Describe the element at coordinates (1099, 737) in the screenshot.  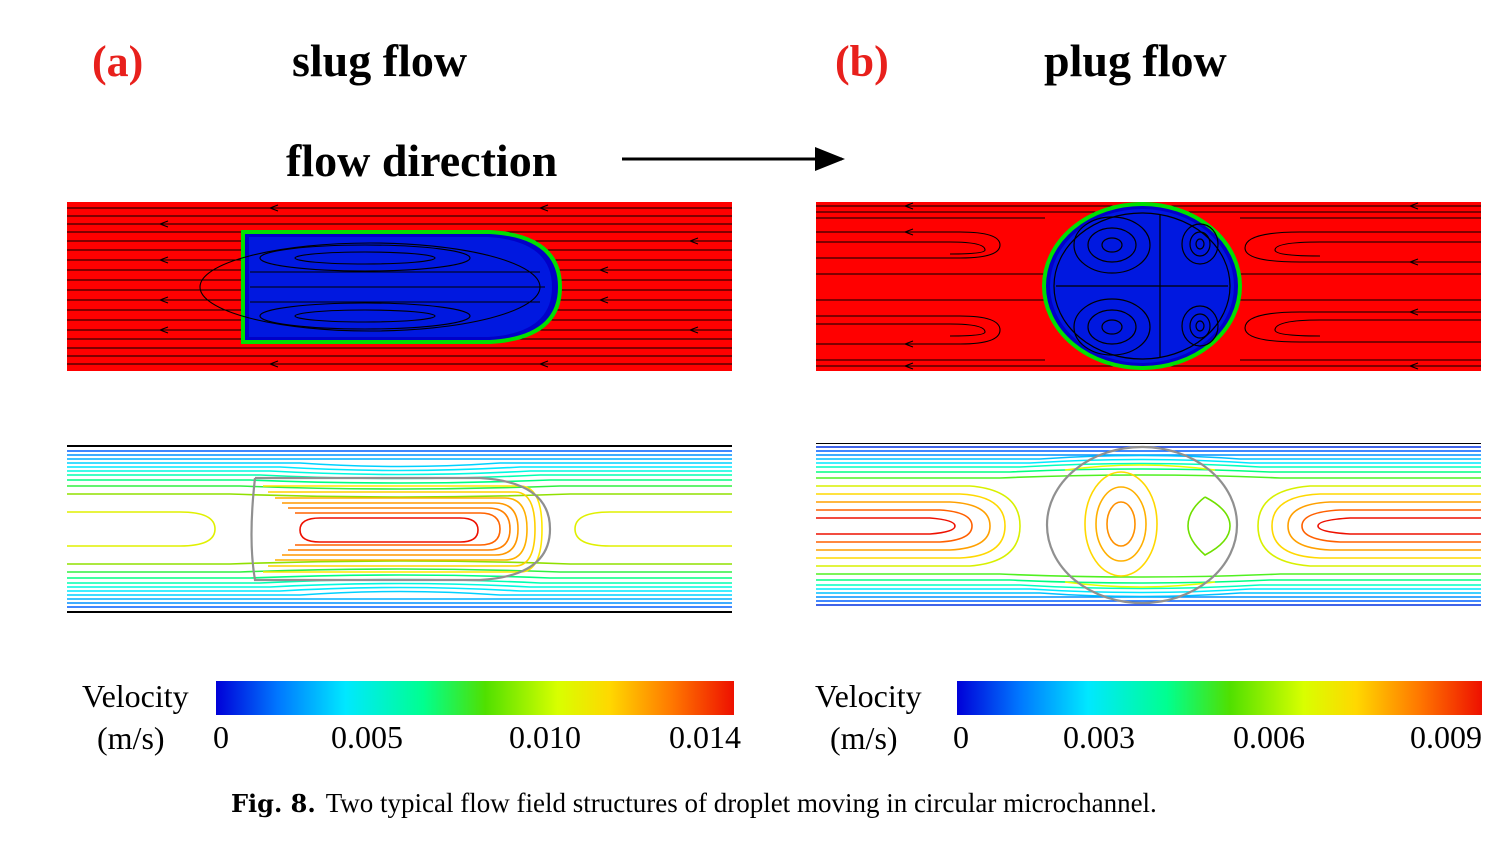
I see `colorbar-b-tick: 0.003` at that location.